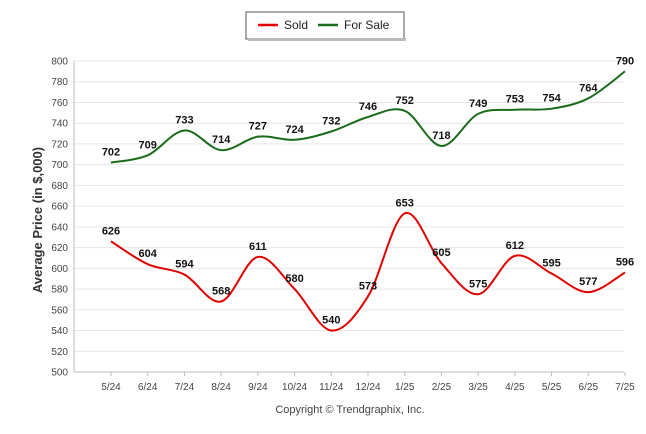 This screenshot has width=646, height=434. What do you see at coordinates (589, 387) in the screenshot?
I see `x-tick-label: 6/25` at bounding box center [589, 387].